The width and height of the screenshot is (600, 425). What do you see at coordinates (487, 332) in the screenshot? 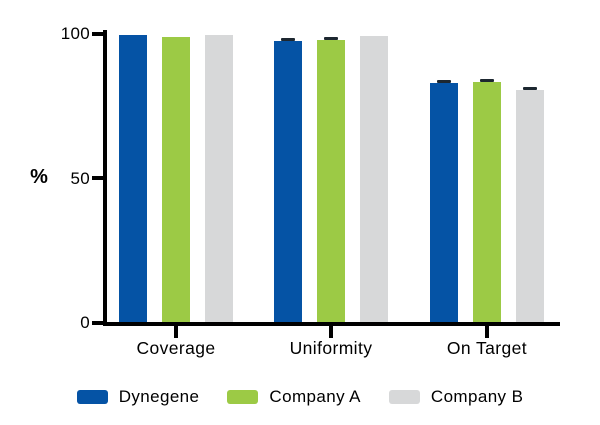
I see `x-tick-on-target` at bounding box center [487, 332].